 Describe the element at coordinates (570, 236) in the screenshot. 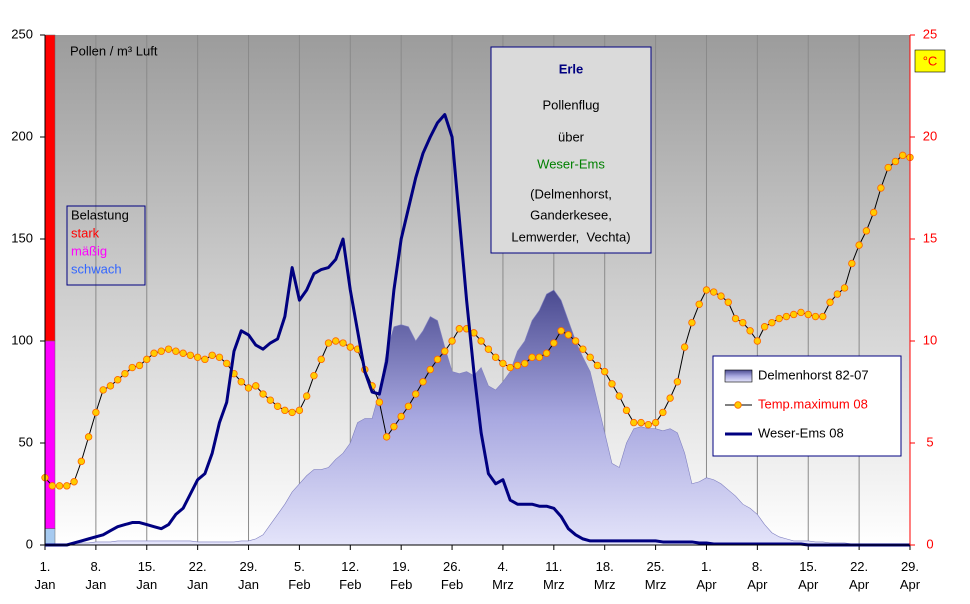

I see `subtitle: Lemwerder, Vechta)` at that location.